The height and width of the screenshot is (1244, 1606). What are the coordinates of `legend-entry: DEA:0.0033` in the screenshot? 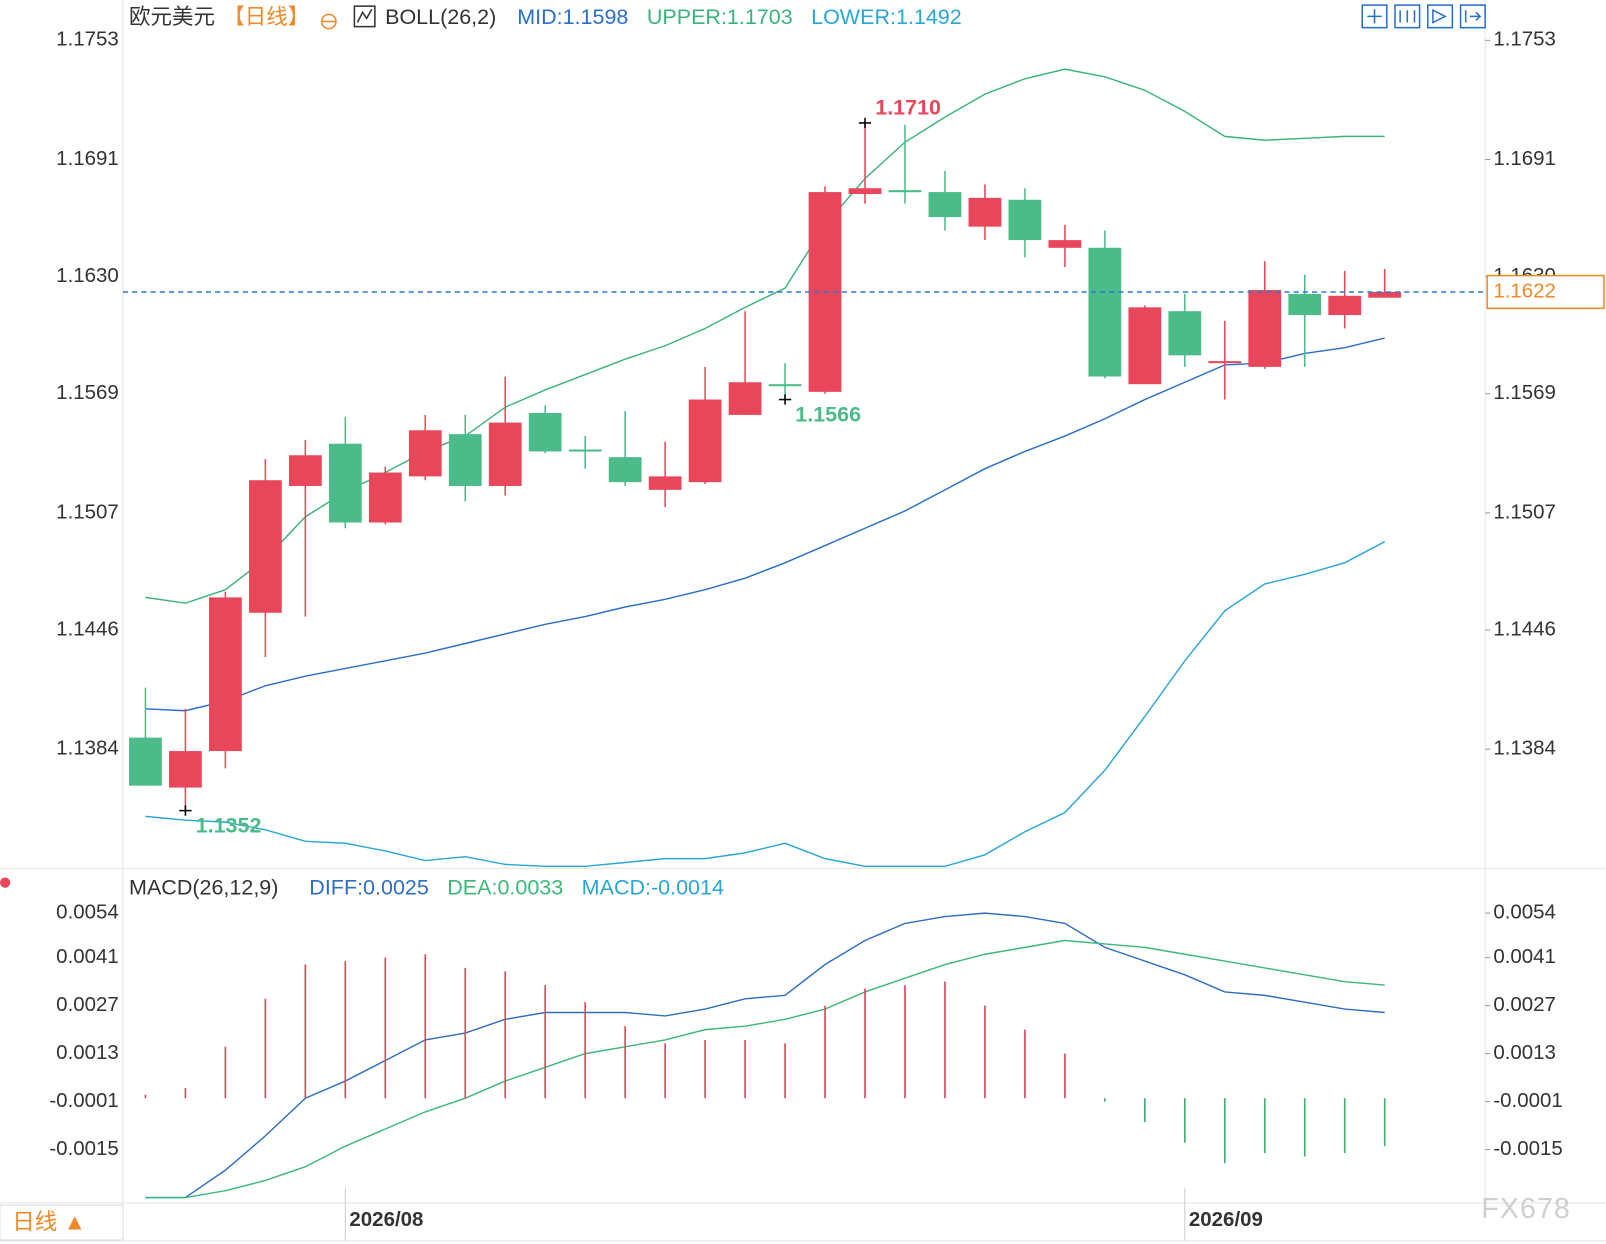 It's located at (505, 887).